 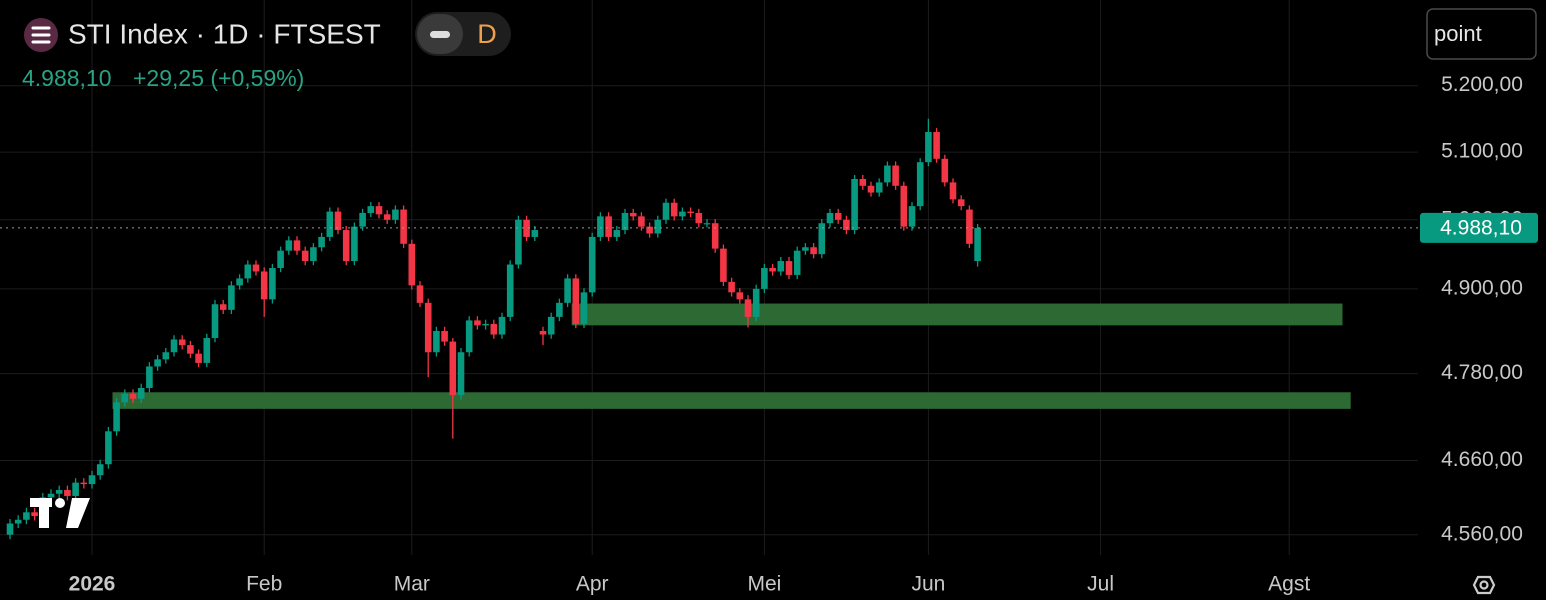 I want to click on y-tick-label: 4.660,00, so click(x=1482, y=459).